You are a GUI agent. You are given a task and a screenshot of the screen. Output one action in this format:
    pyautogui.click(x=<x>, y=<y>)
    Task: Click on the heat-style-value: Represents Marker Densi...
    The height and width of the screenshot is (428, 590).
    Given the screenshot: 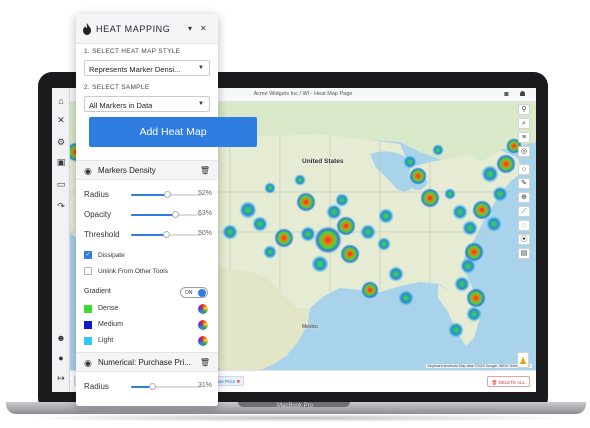 What is the action you would take?
    pyautogui.click(x=135, y=69)
    